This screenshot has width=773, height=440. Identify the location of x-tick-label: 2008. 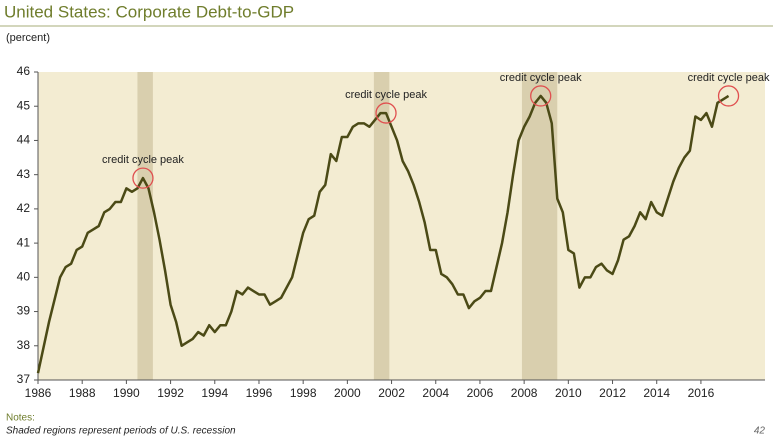
(524, 393).